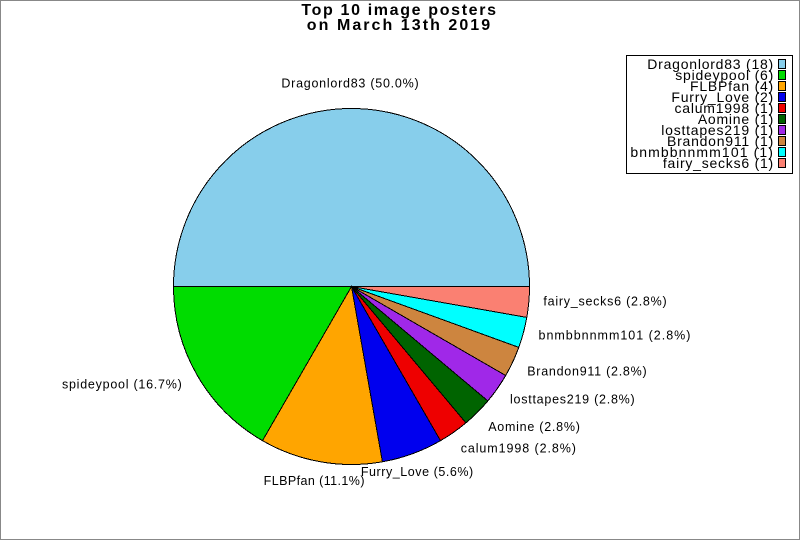 The image size is (800, 541). Describe the element at coordinates (572, 400) in the screenshot. I see `svg-text: losttapes219 (2.8%)` at that location.